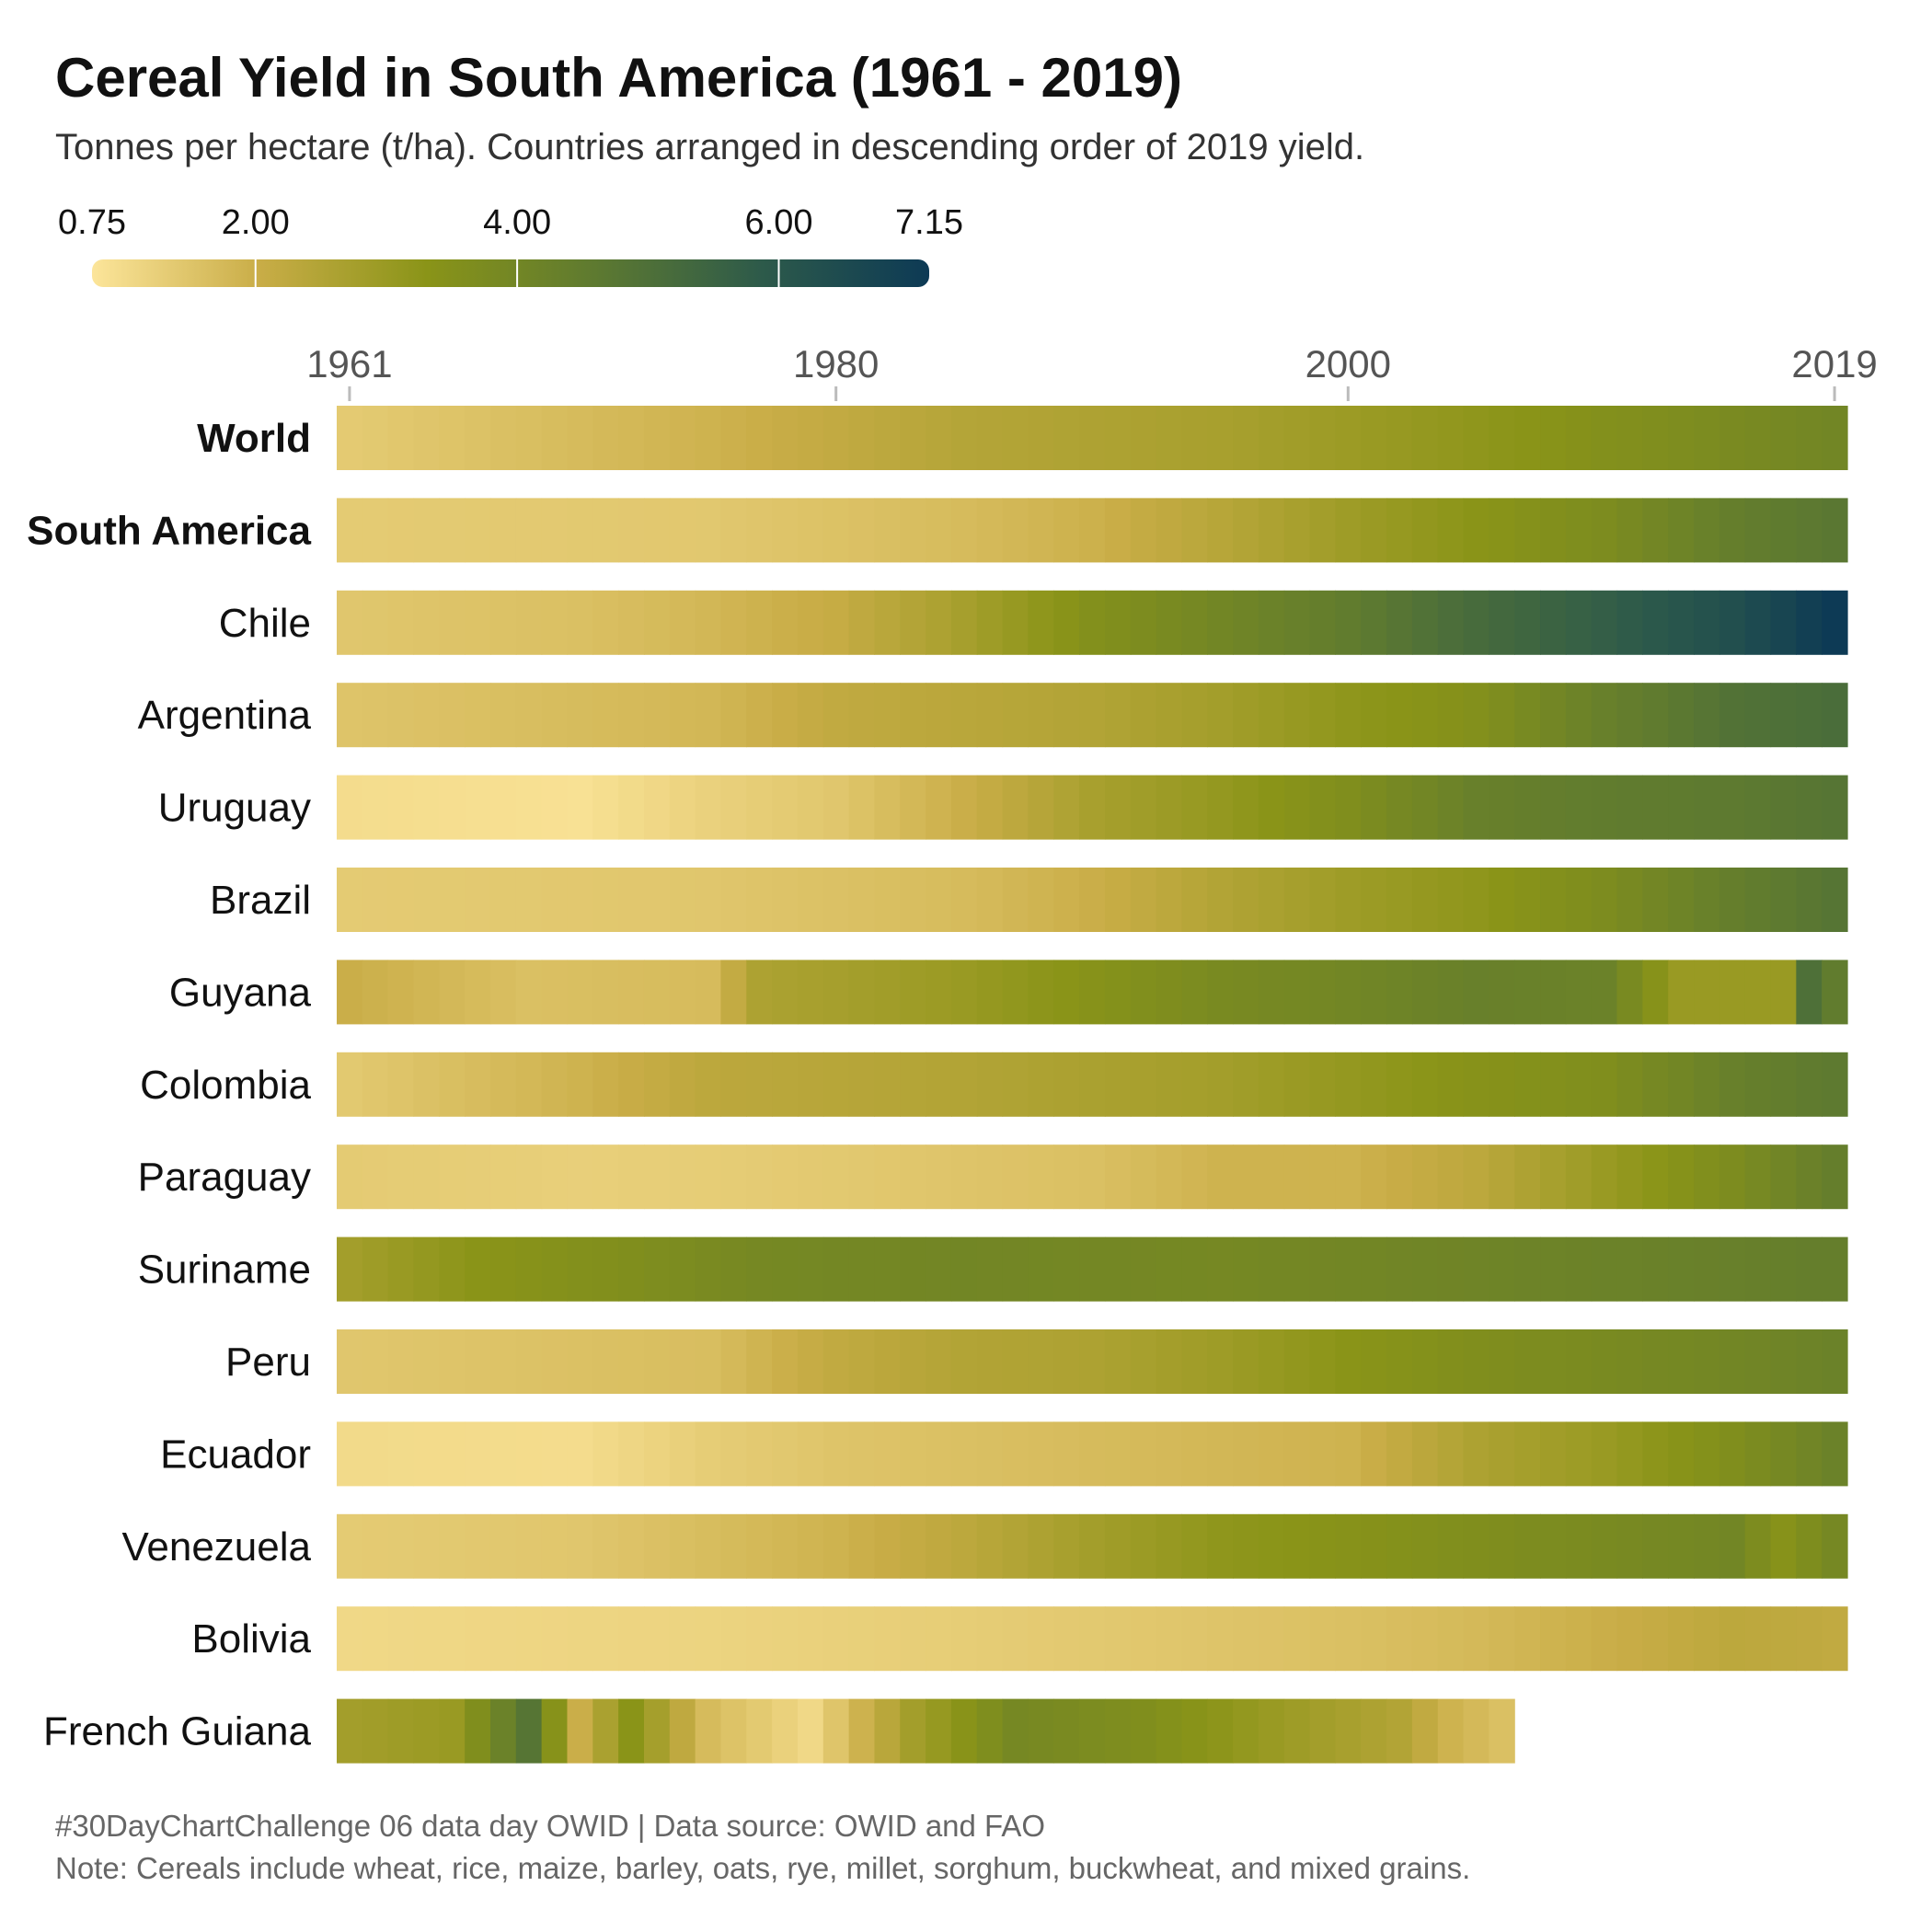  I want to click on legend-tick-label: 6.00, so click(779, 222).